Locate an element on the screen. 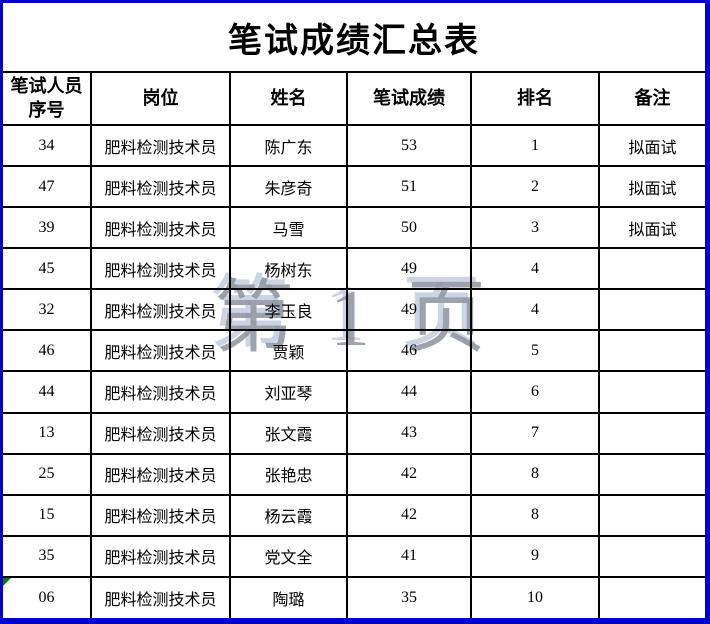 The width and height of the screenshot is (710, 624). table-row: 15 肥料检测技术员 杨云霞 42 8 is located at coordinates (354, 515).